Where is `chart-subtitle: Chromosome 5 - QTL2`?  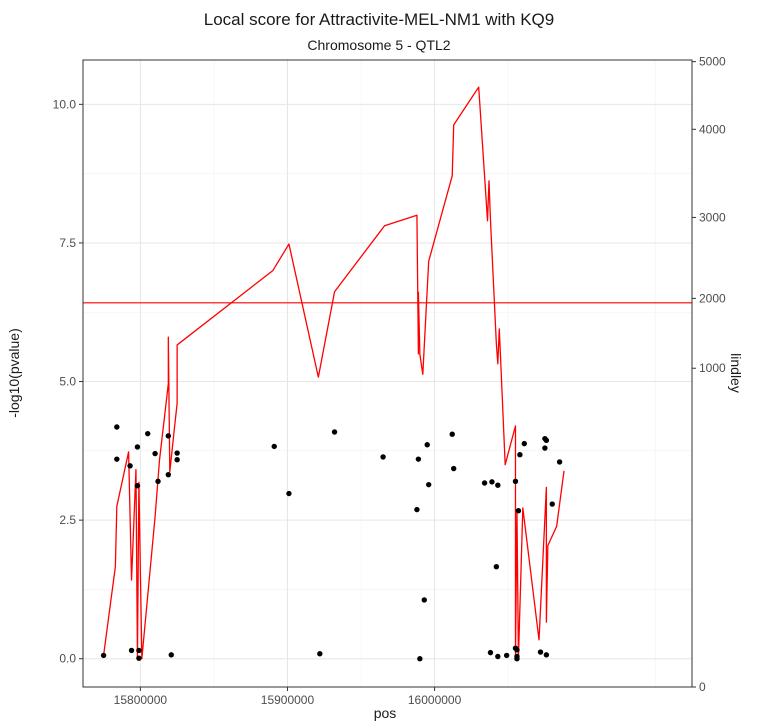 chart-subtitle: Chromosome 5 - QTL2 is located at coordinates (378, 45).